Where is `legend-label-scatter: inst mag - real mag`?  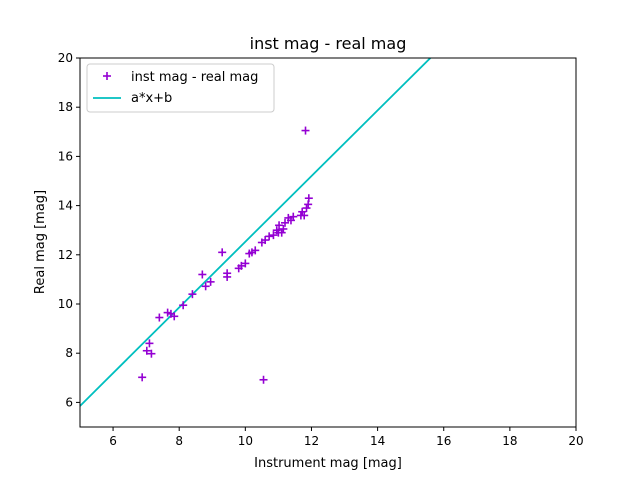 legend-label-scatter: inst mag - real mag is located at coordinates (194, 77).